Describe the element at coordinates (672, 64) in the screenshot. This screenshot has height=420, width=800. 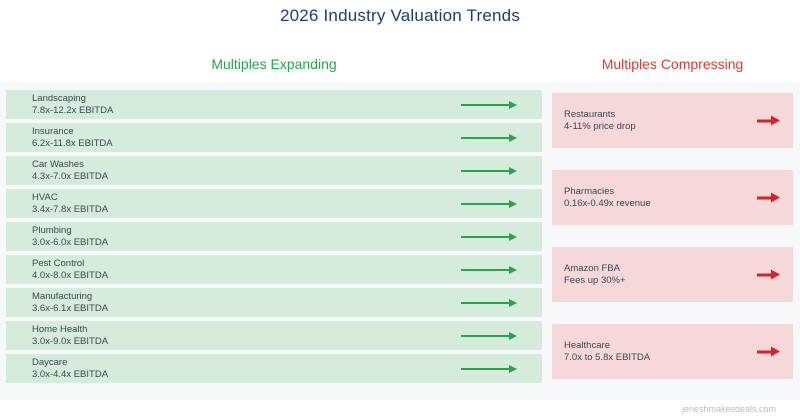
I see `compressing-column-header: Multiples Compressing` at that location.